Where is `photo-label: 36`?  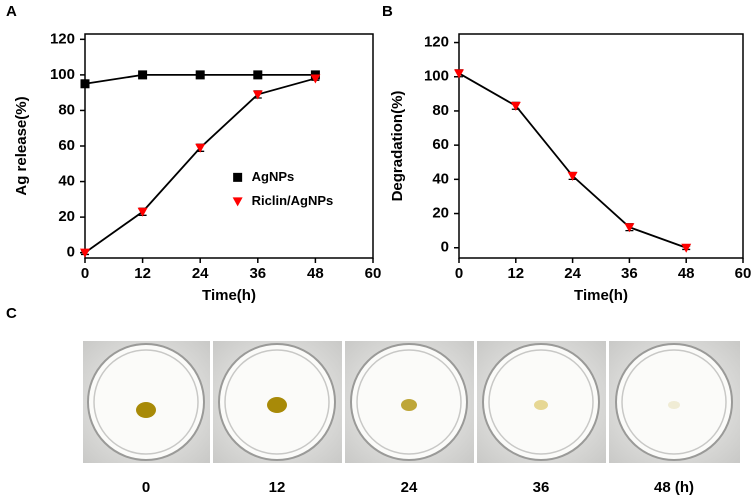 photo-label: 36 is located at coordinates (541, 487).